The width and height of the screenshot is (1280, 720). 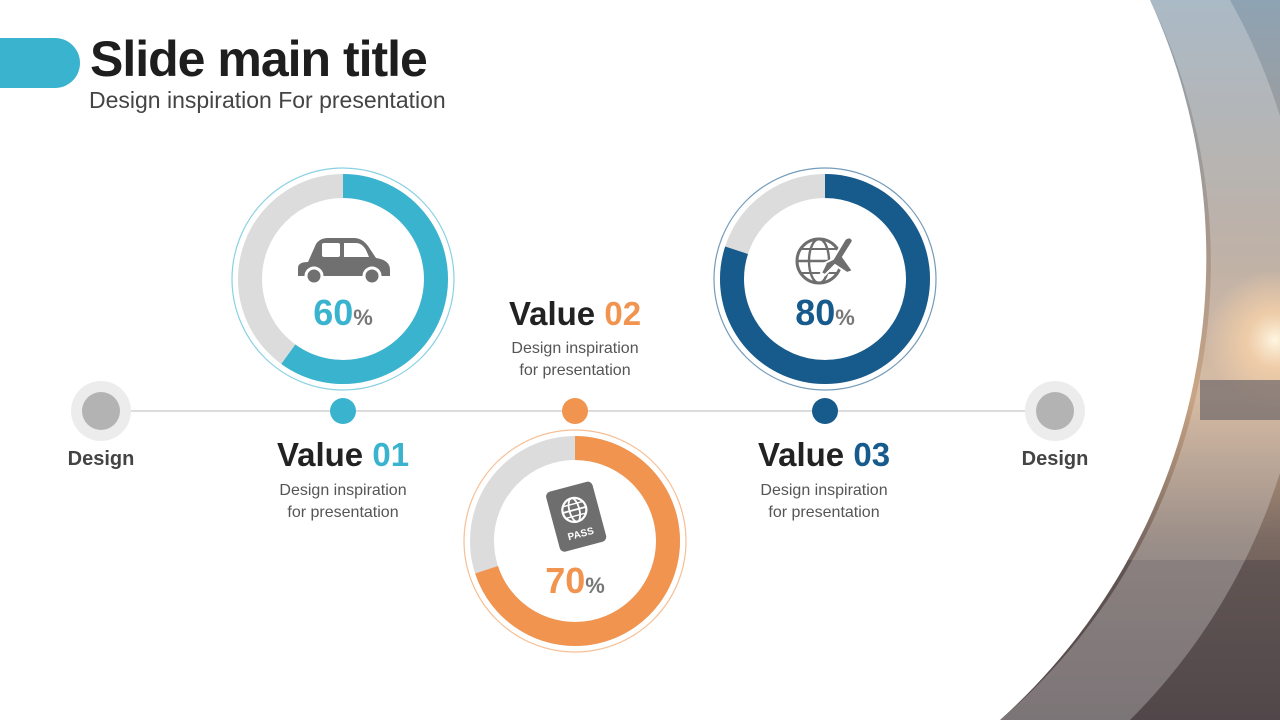 What do you see at coordinates (825, 260) in the screenshot?
I see `globe-plane-icon` at bounding box center [825, 260].